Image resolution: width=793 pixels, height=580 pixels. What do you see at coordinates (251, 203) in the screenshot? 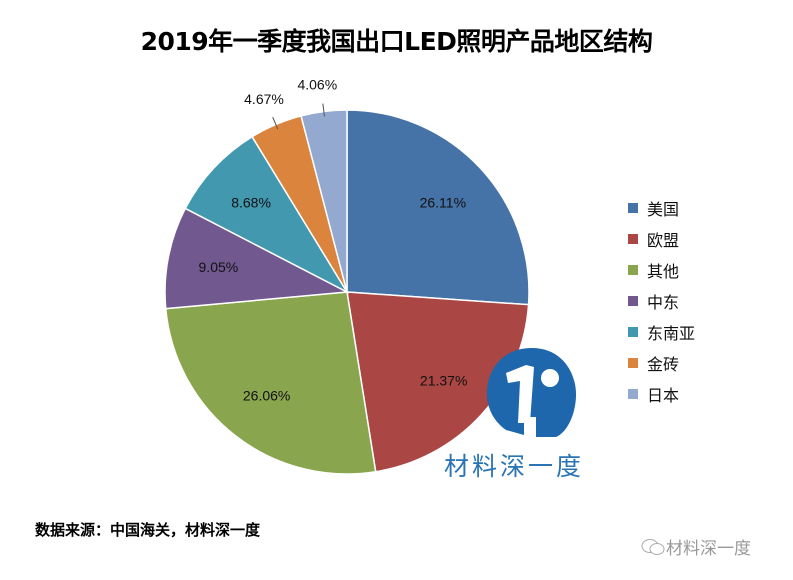
I see `data-label-4: 8.68%` at bounding box center [251, 203].